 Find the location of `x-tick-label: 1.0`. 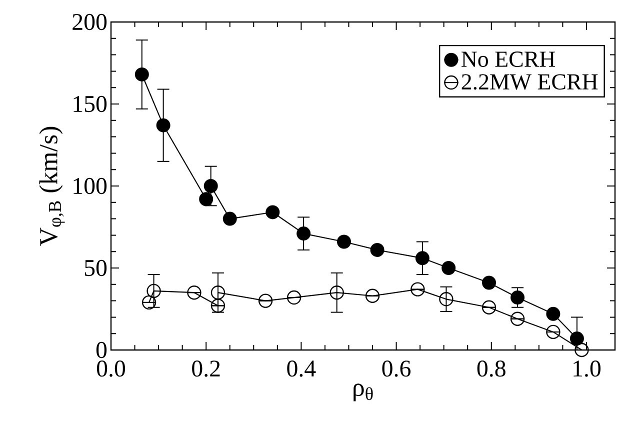

x-tick-label: 1.0 is located at coordinates (587, 368).